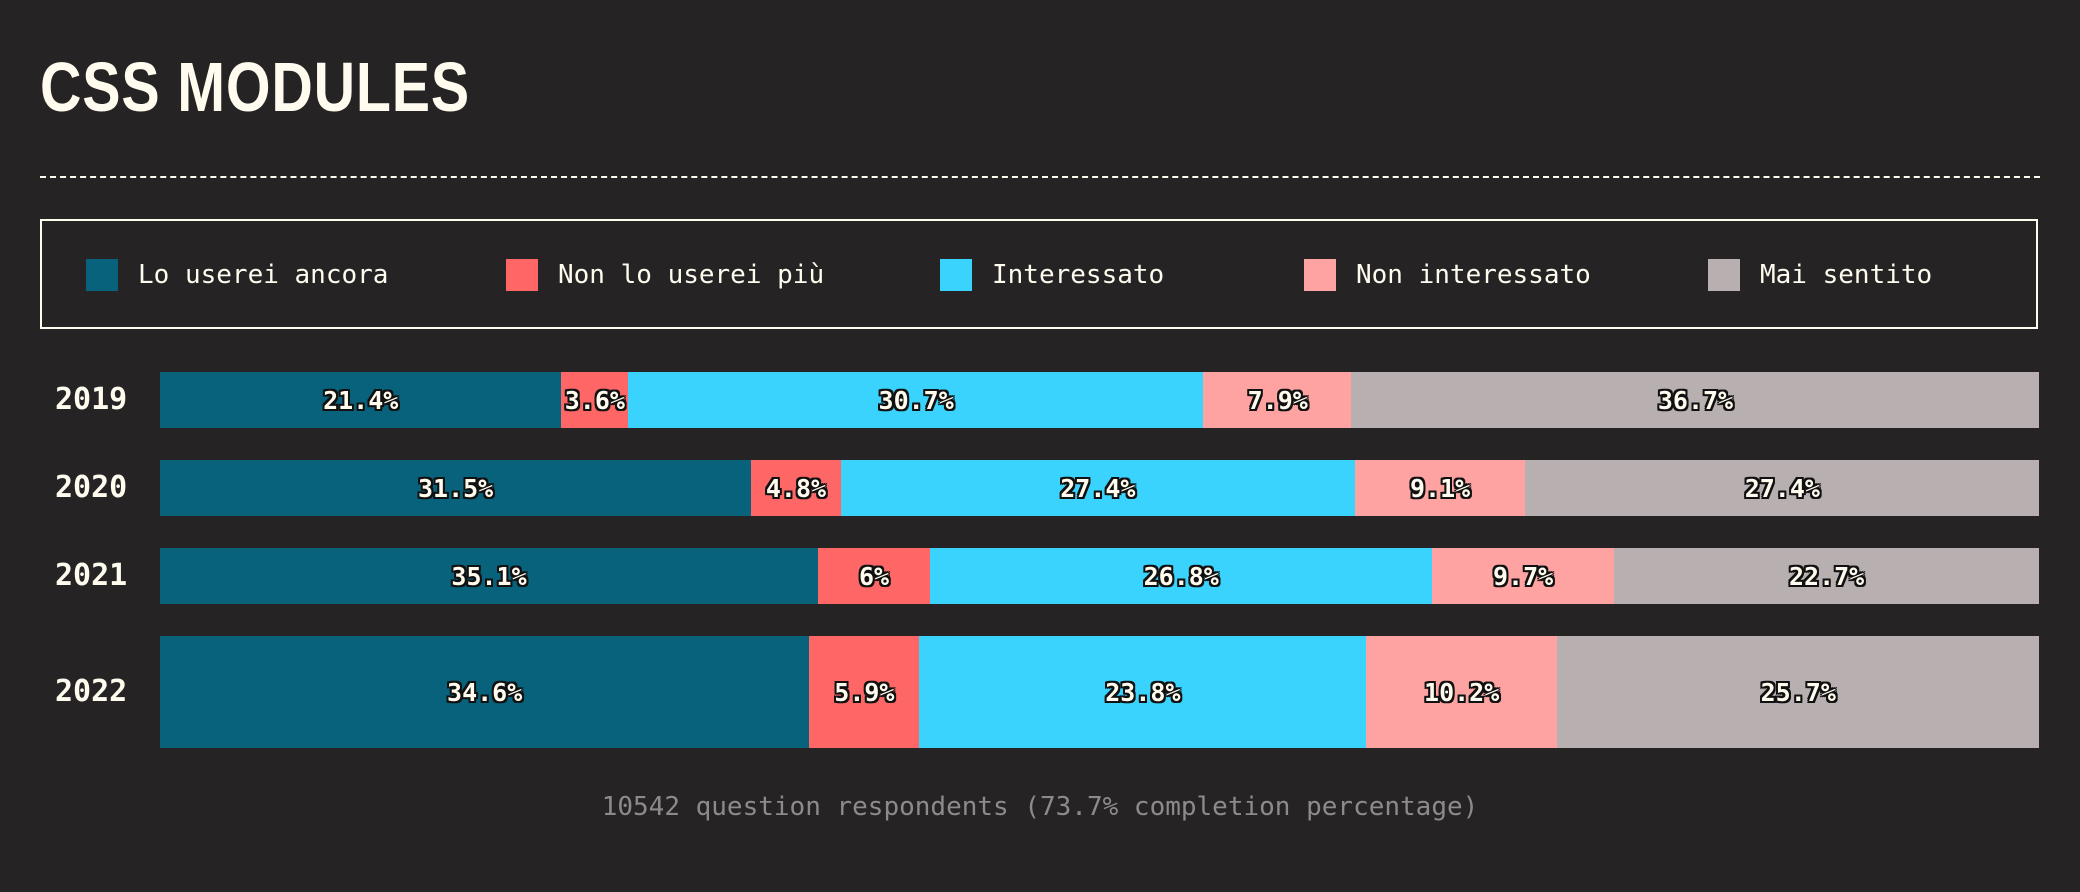 The image size is (2080, 892). I want to click on bar-value-label: 7.9%, so click(1277, 400).